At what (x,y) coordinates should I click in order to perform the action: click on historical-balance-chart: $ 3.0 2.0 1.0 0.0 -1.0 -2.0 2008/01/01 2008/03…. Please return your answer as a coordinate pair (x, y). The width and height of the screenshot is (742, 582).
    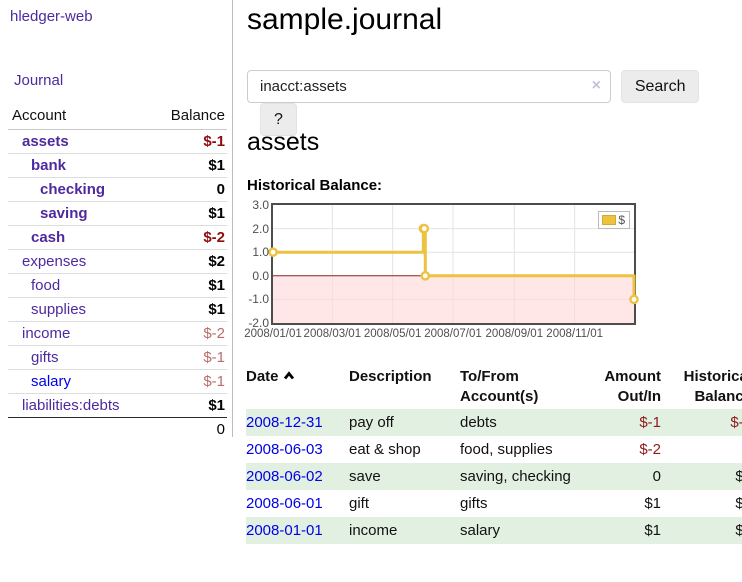
    Looking at the image, I should click on (453, 271).